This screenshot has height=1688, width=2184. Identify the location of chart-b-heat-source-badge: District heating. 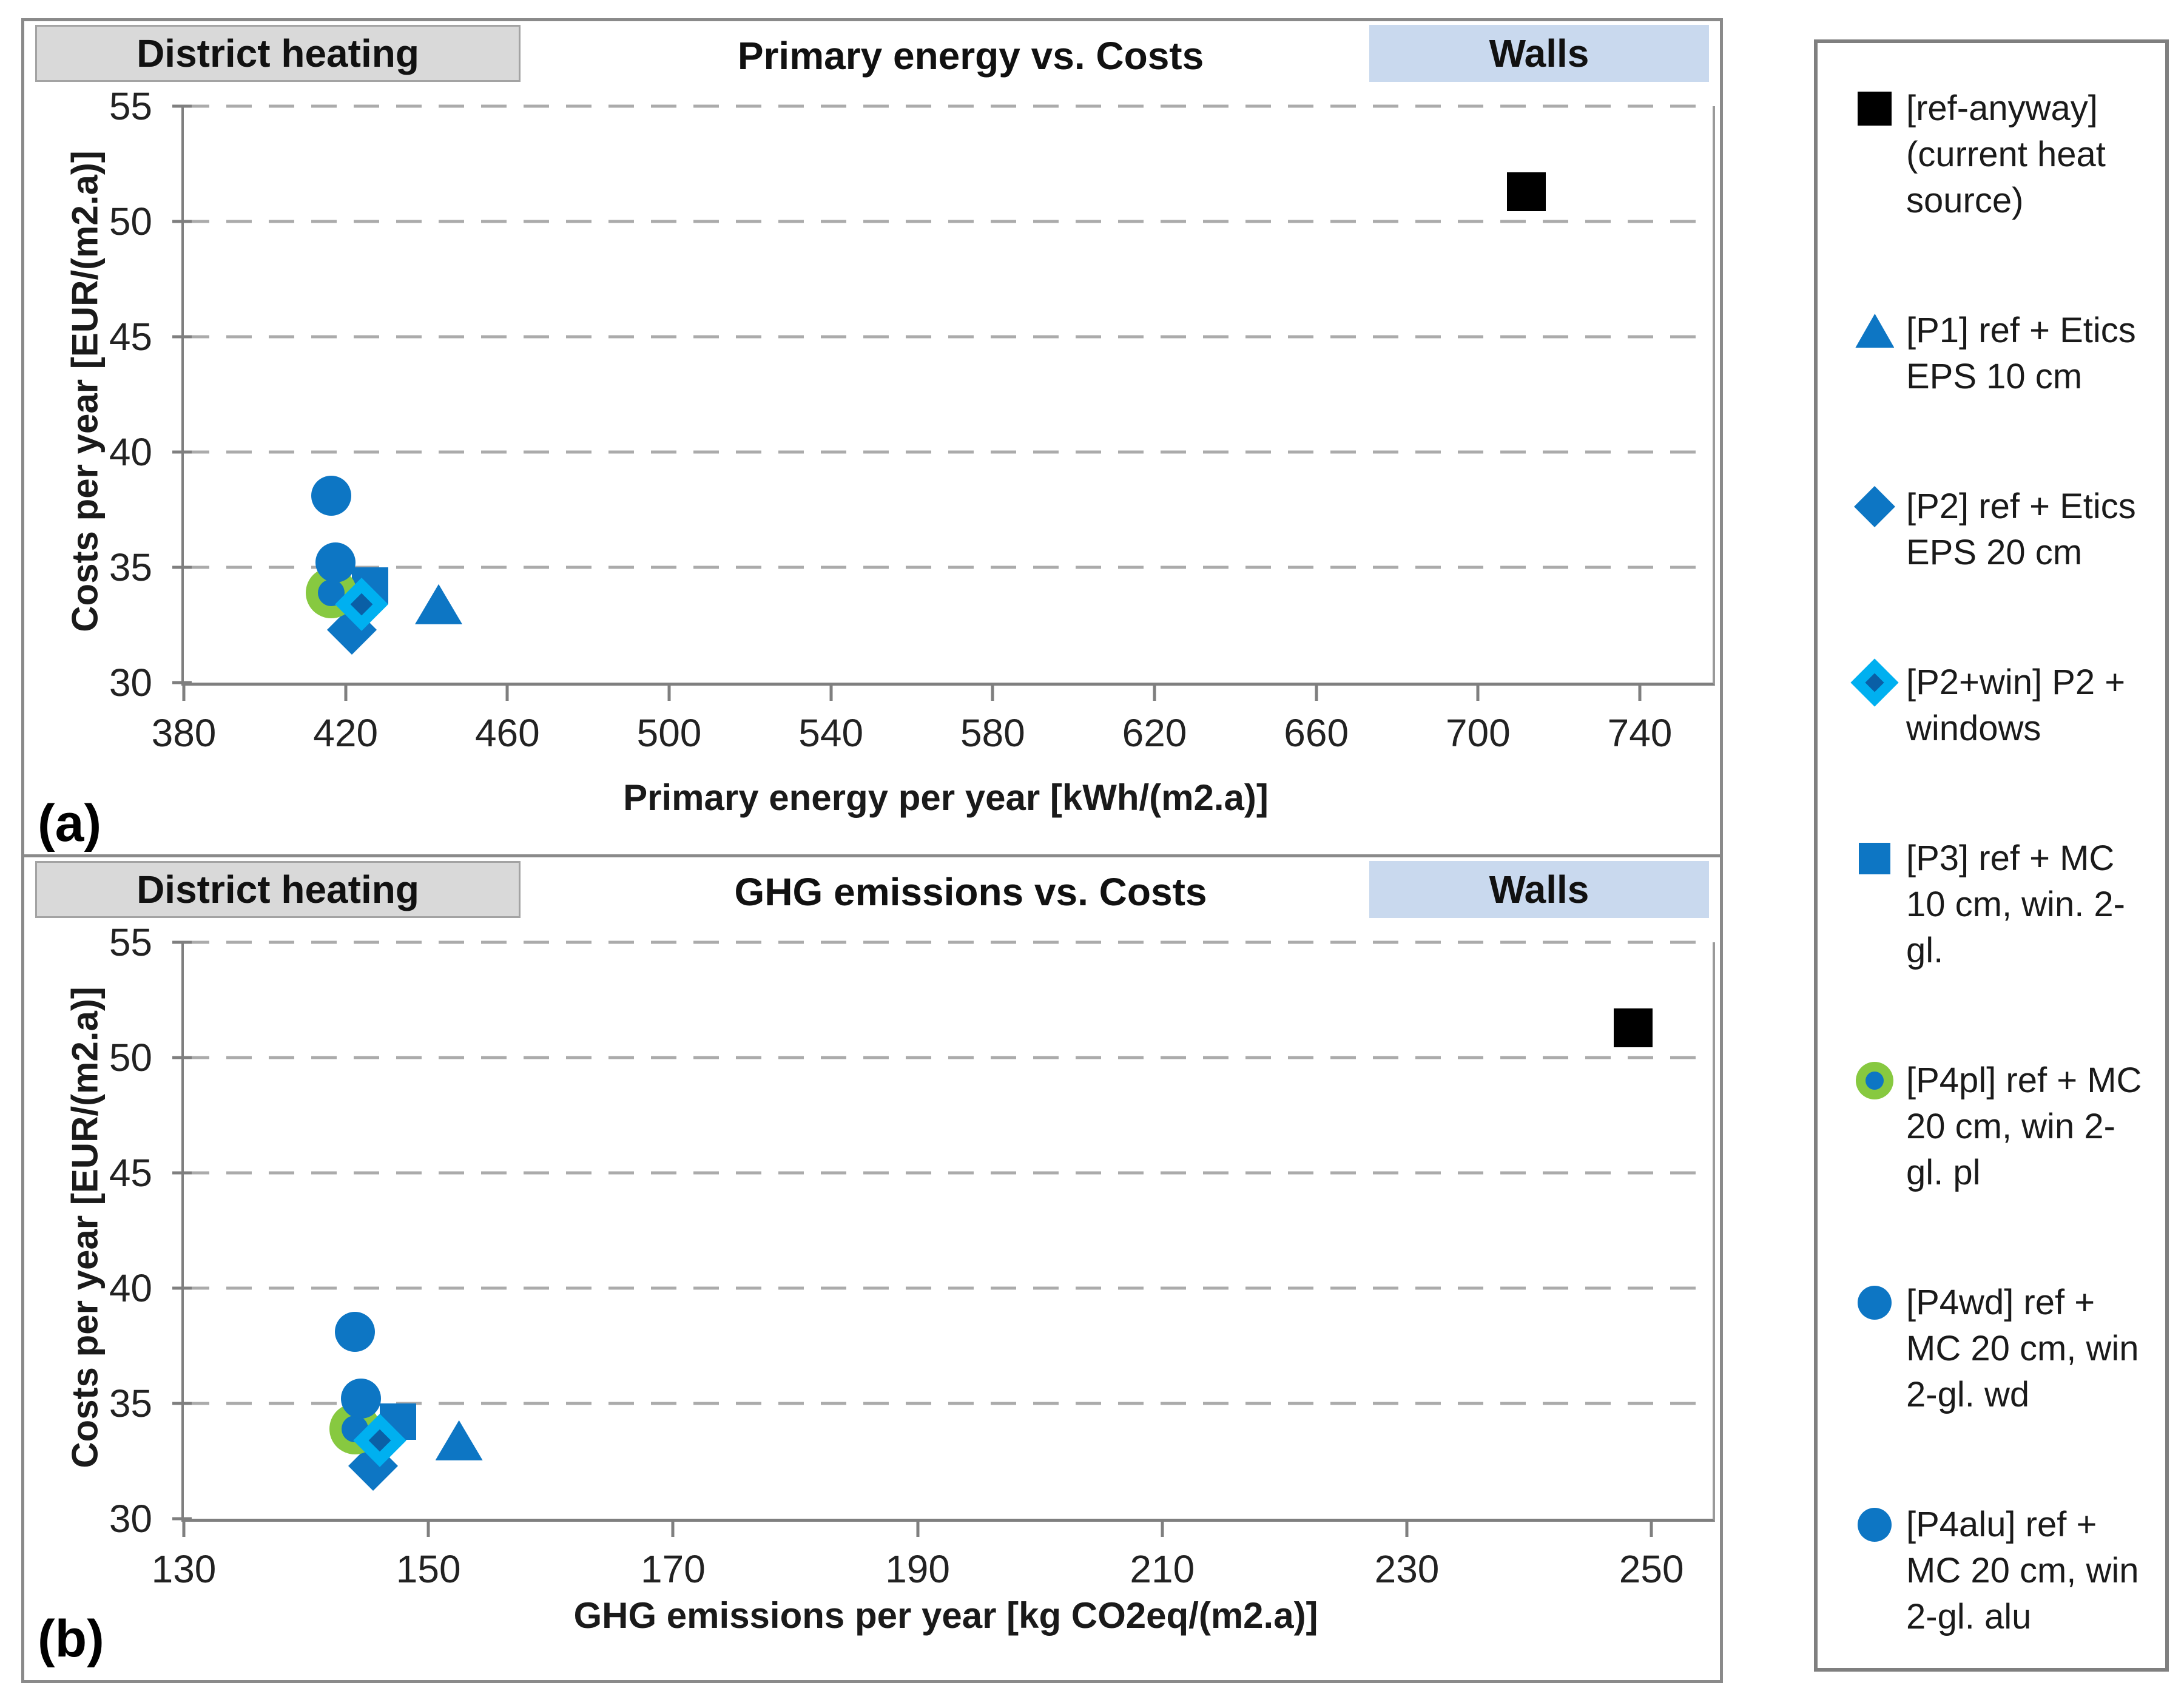
(278, 889).